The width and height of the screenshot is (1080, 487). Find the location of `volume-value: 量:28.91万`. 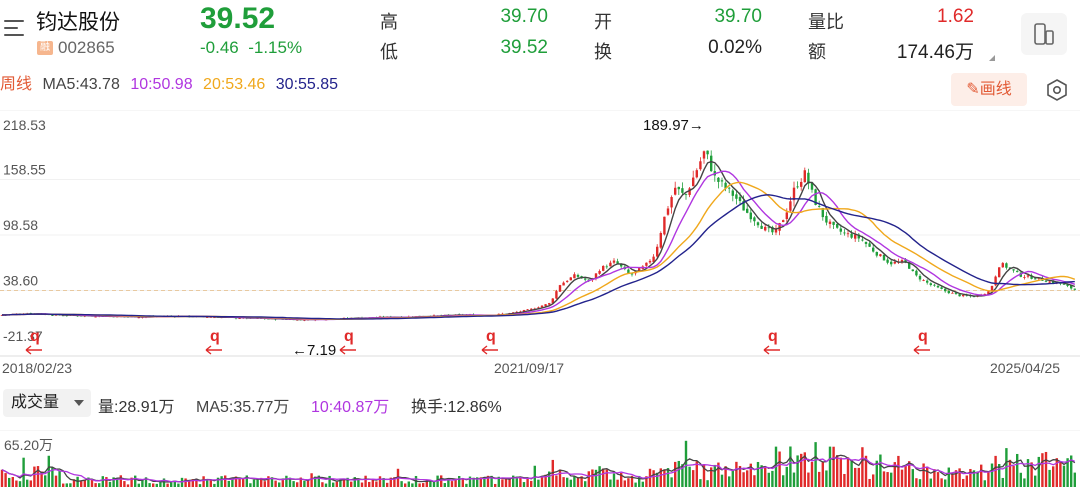

volume-value: 量:28.91万 is located at coordinates (136, 407).